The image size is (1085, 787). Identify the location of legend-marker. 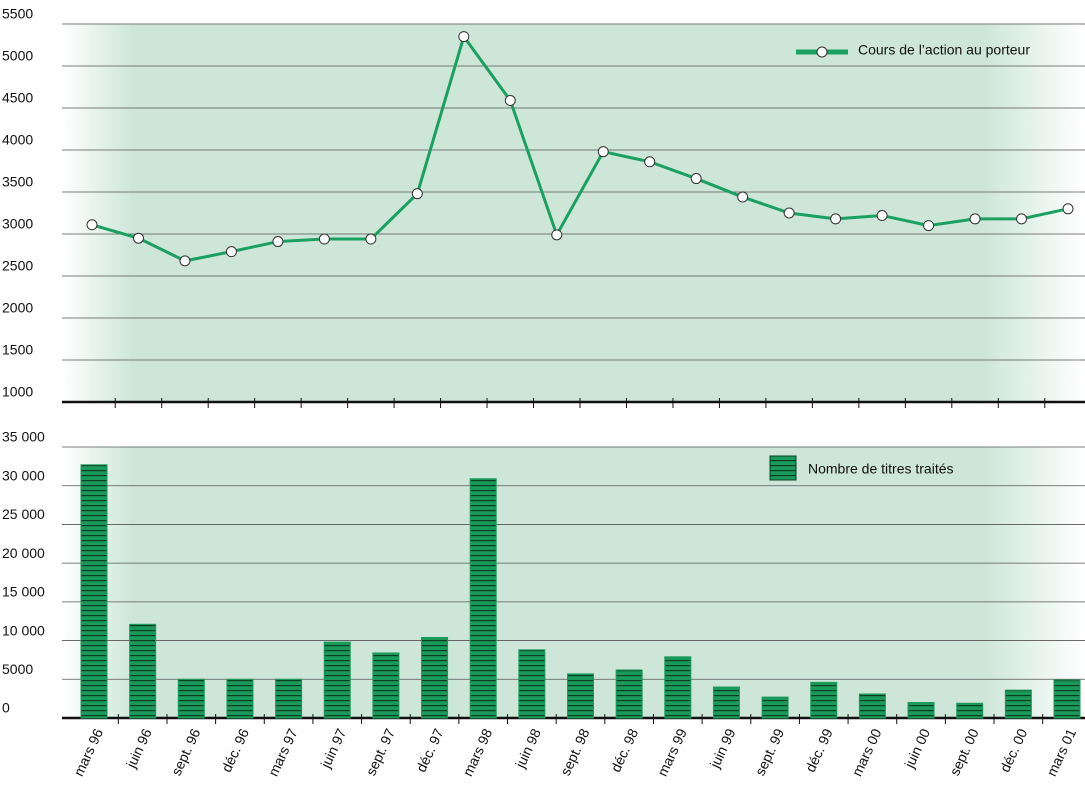
(822, 52).